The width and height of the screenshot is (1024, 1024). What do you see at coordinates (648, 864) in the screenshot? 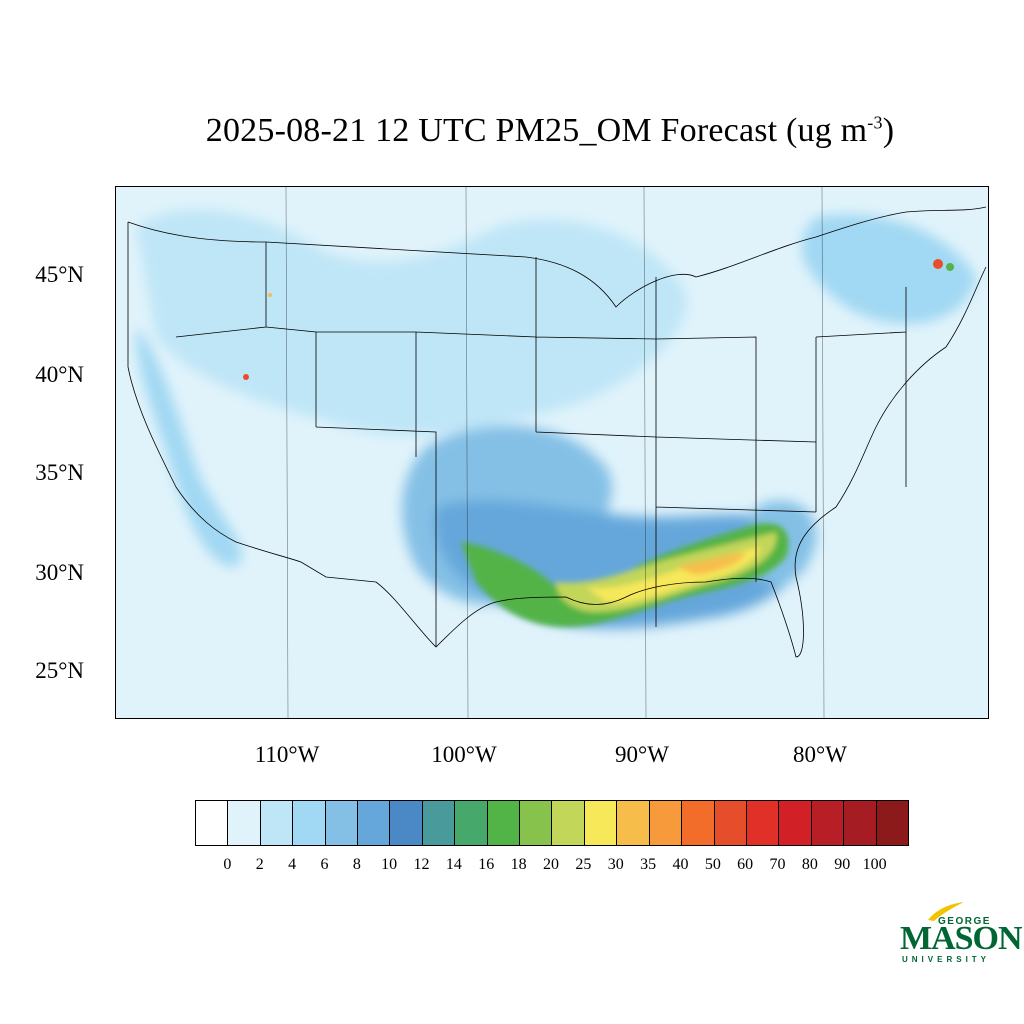
I see `legend-label: 35` at bounding box center [648, 864].